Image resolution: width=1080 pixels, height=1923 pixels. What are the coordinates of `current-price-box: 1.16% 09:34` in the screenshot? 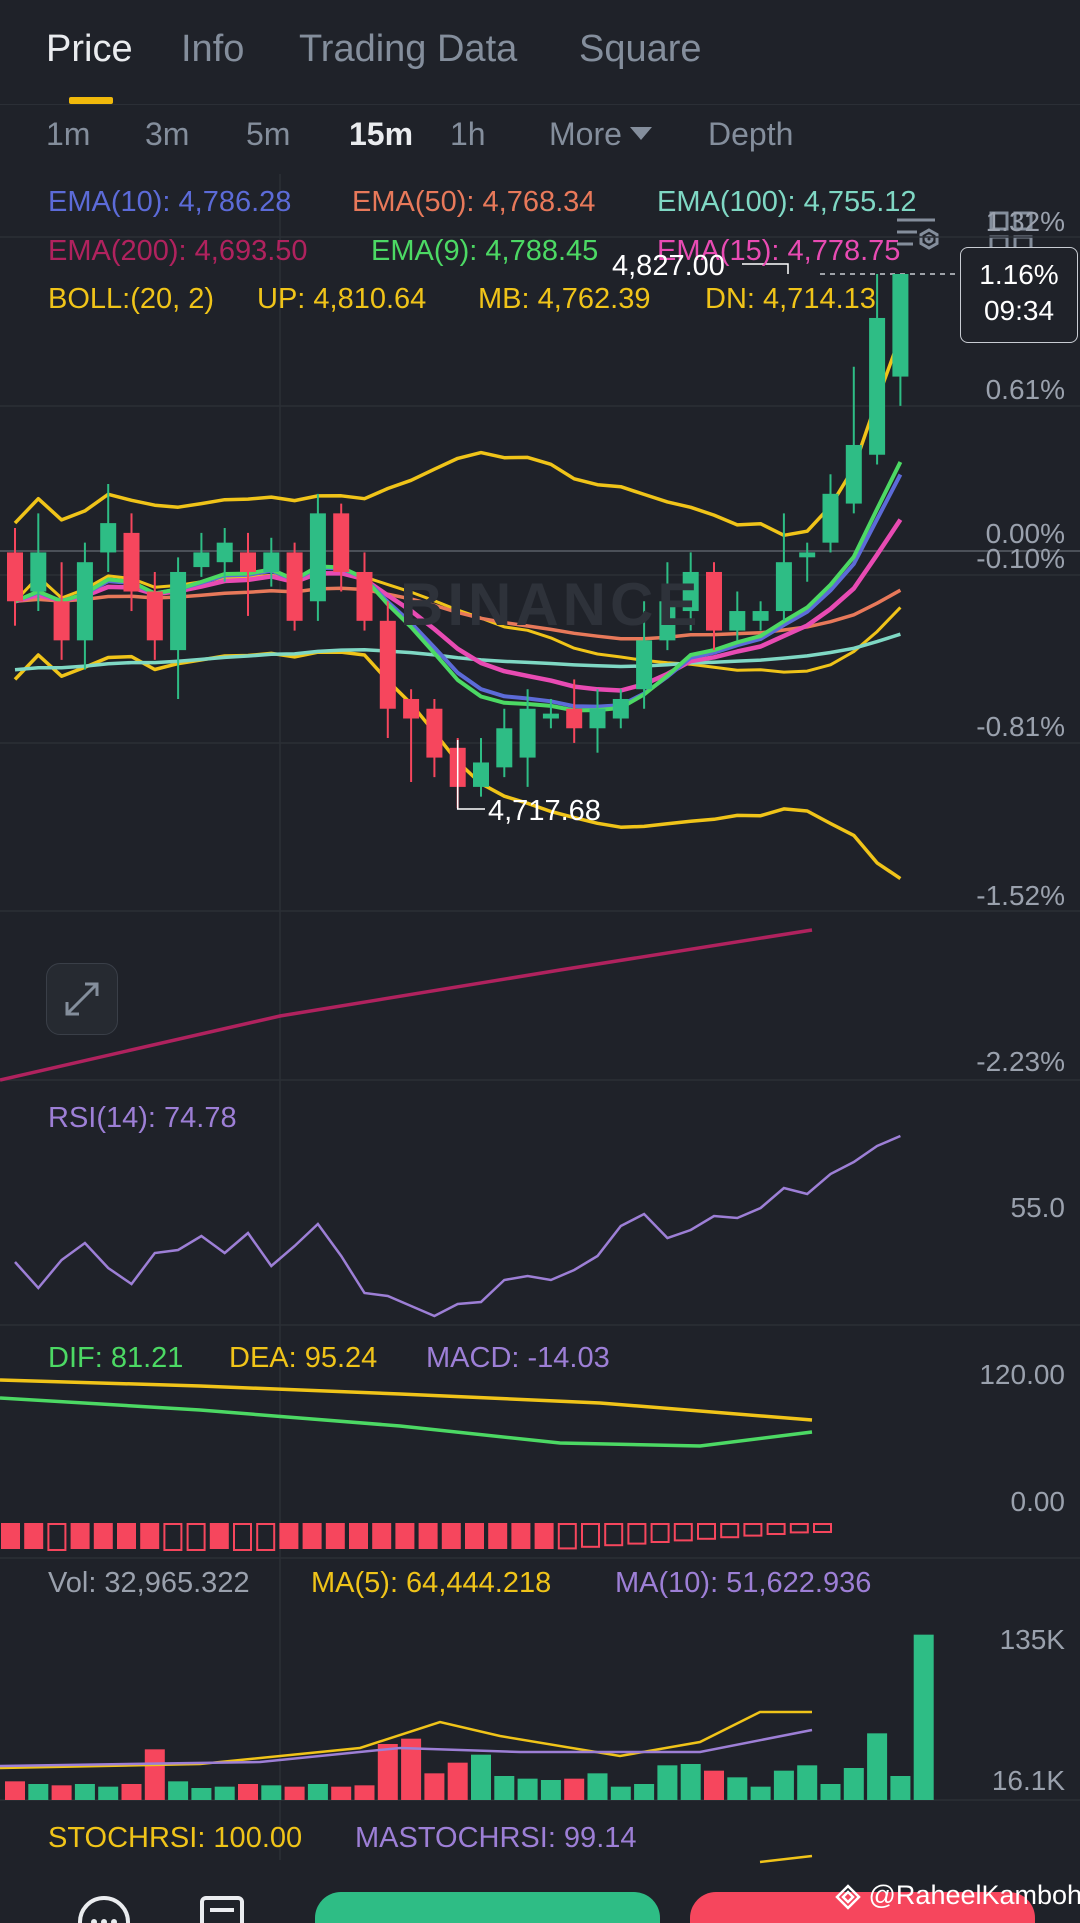 It's located at (1019, 295).